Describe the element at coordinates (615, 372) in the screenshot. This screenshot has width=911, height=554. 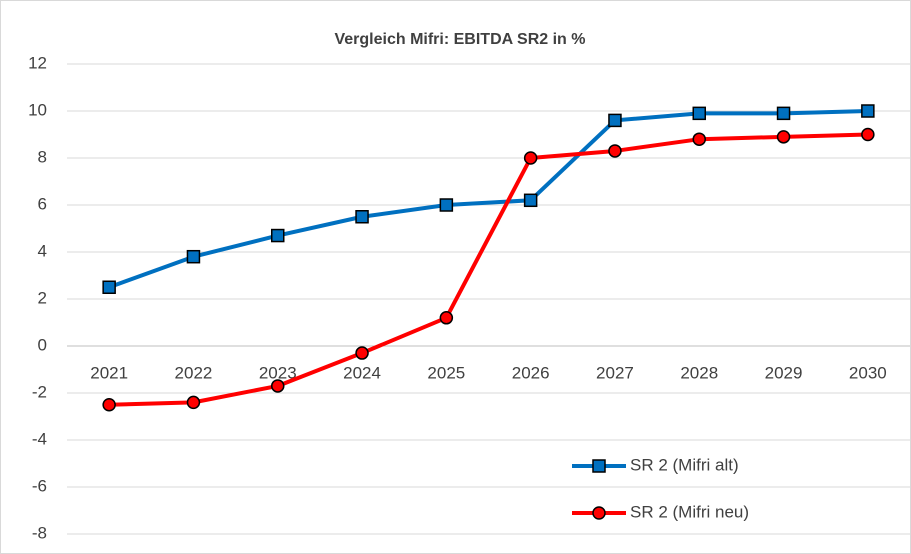
I see `x-tick-label: 2027` at that location.